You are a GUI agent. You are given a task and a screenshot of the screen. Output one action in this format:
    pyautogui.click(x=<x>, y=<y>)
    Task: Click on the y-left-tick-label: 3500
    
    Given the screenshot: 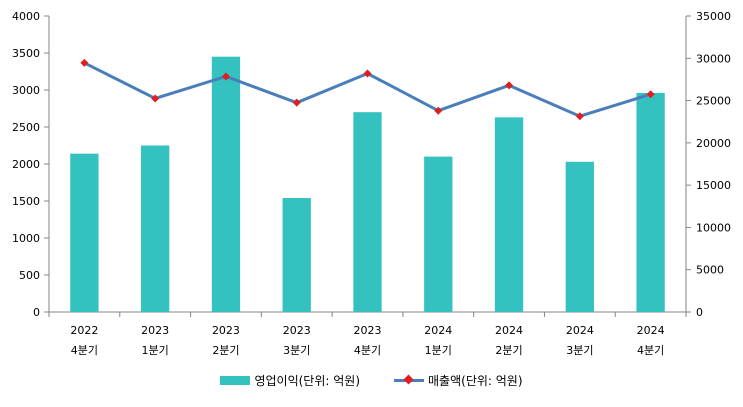 What is the action you would take?
    pyautogui.click(x=26, y=53)
    